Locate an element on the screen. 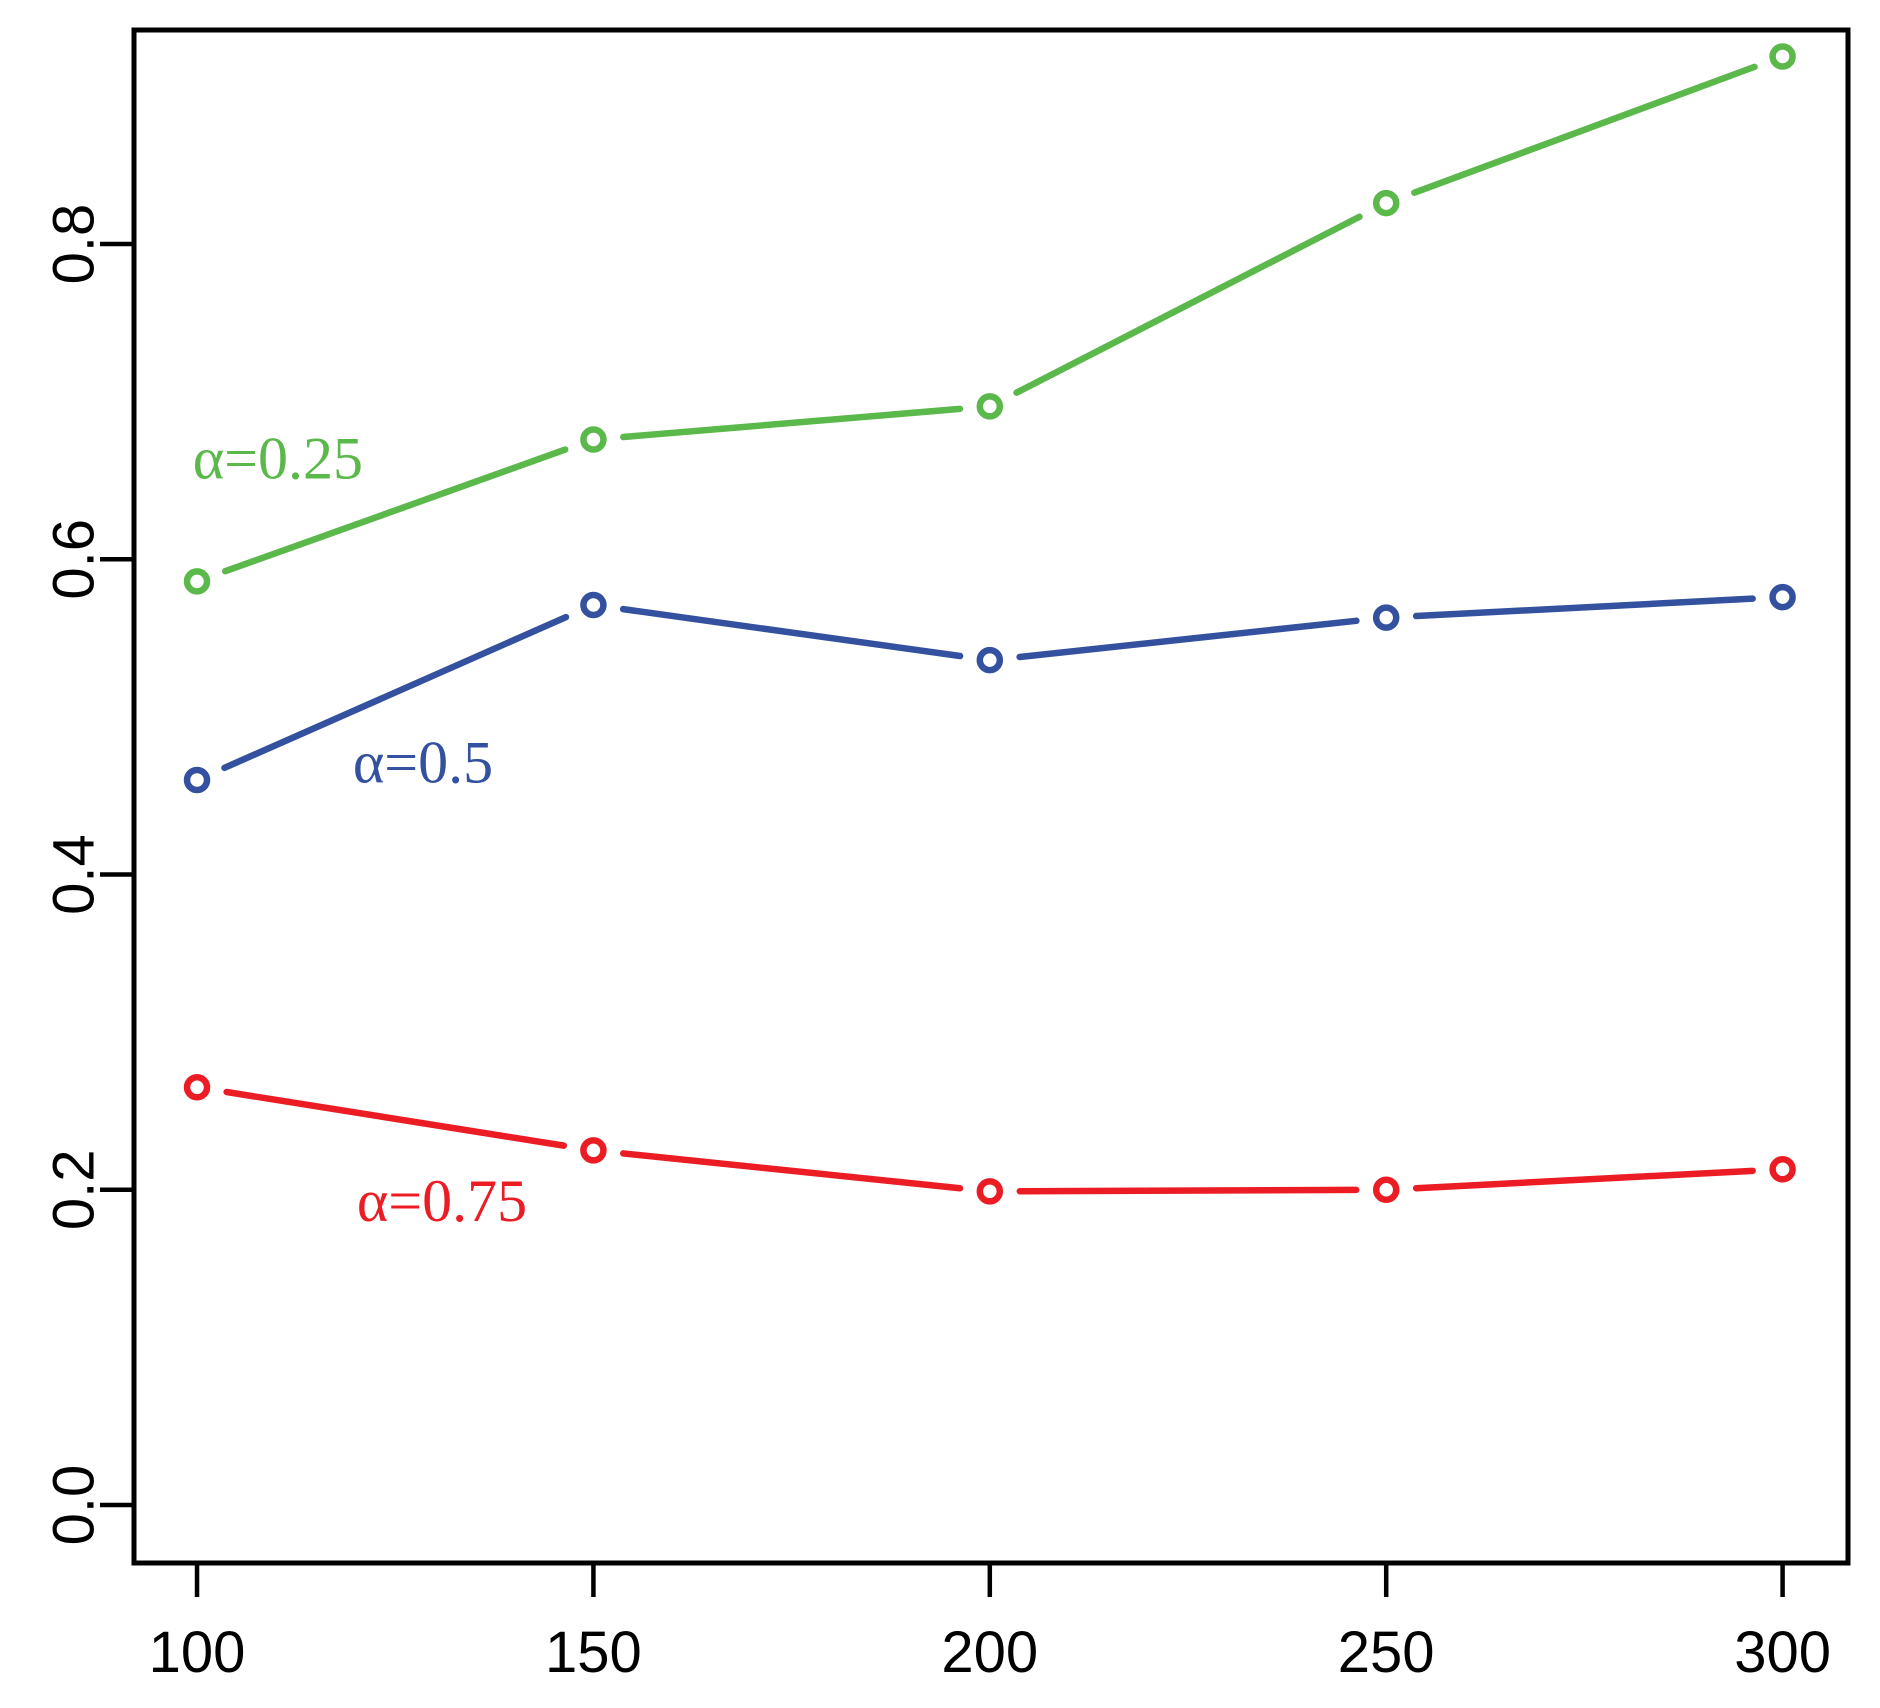 The height and width of the screenshot is (1708, 1880). series-inline-label: α=0.5 is located at coordinates (423, 763).